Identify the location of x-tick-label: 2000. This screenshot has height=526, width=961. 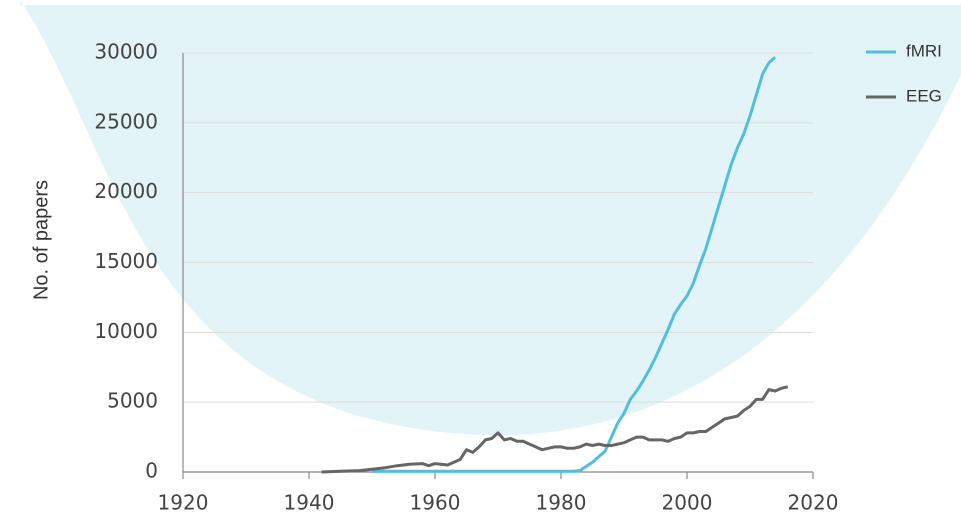
(687, 503).